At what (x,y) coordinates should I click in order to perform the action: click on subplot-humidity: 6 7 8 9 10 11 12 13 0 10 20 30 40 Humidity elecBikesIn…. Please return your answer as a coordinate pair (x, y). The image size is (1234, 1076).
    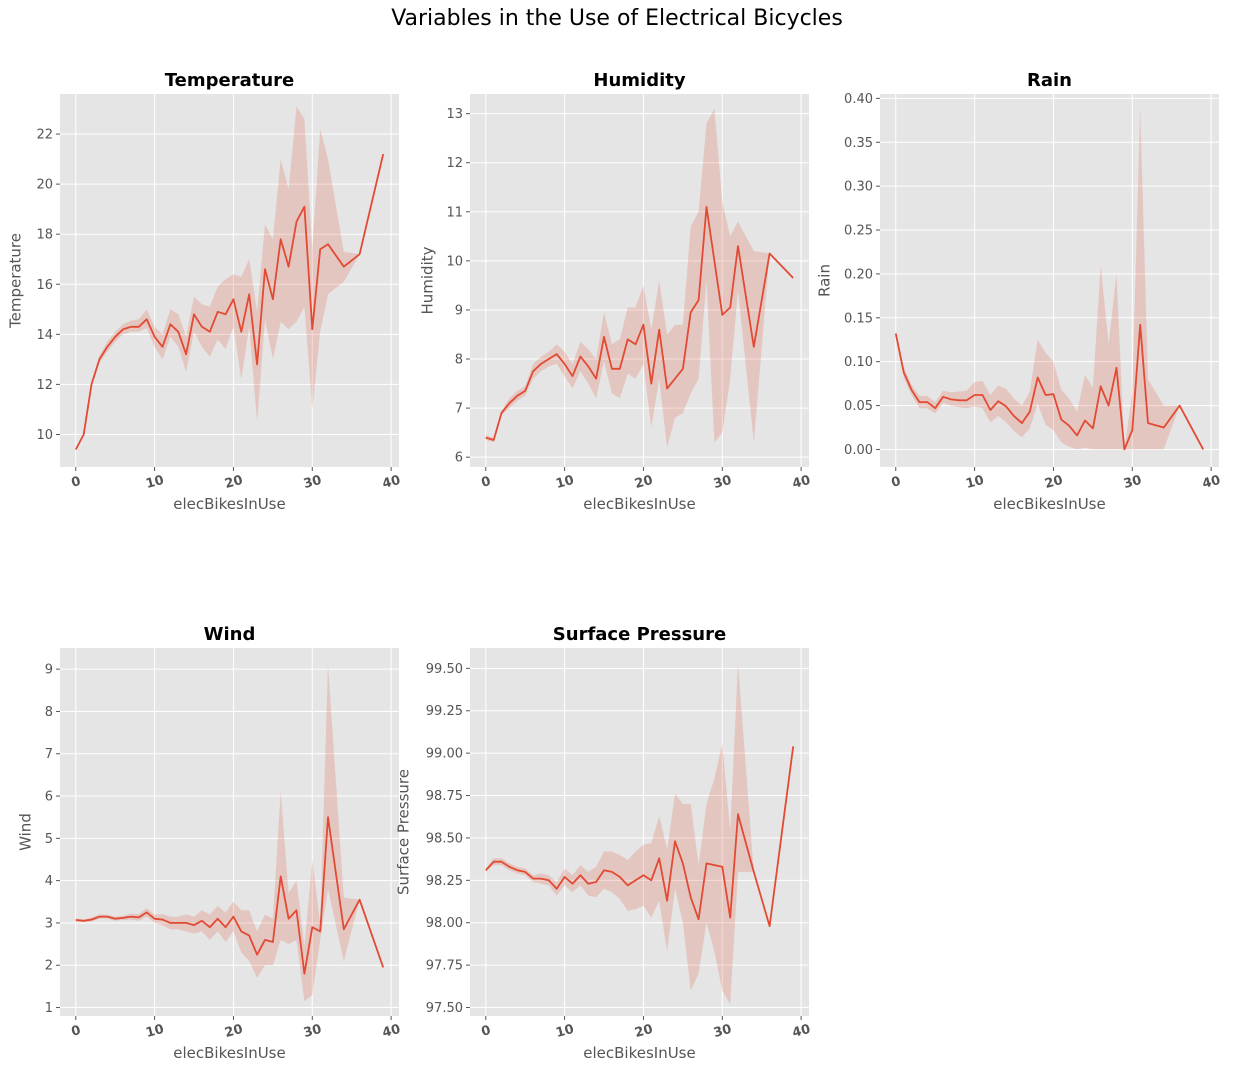
    Looking at the image, I should click on (616, 291).